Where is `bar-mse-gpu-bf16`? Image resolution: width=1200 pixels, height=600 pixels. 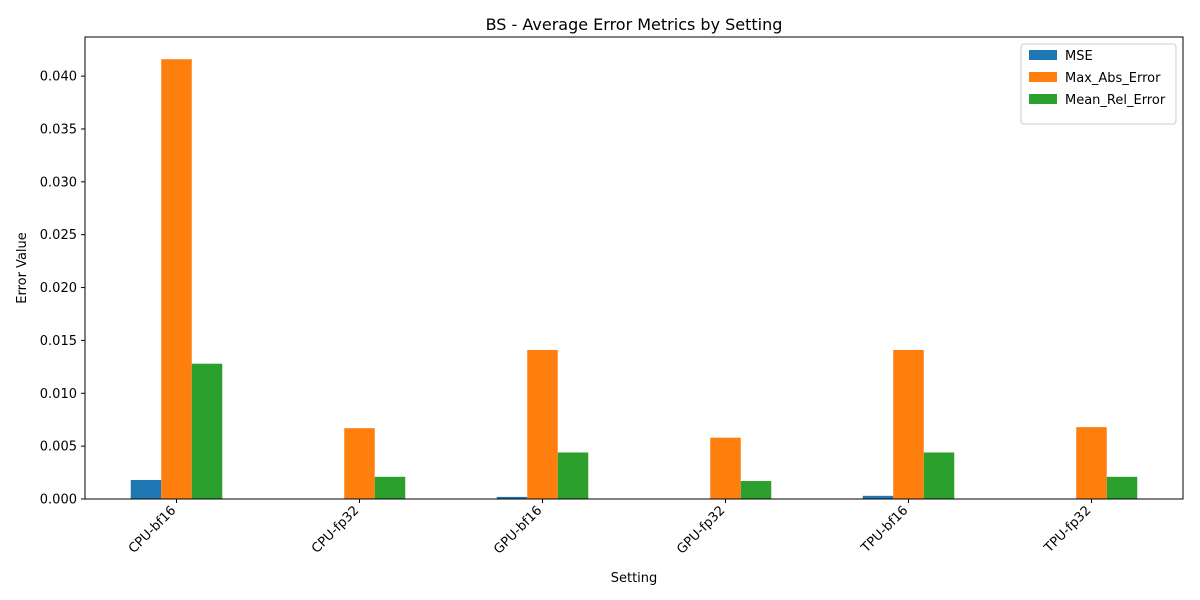
bar-mse-gpu-bf16 is located at coordinates (512, 497).